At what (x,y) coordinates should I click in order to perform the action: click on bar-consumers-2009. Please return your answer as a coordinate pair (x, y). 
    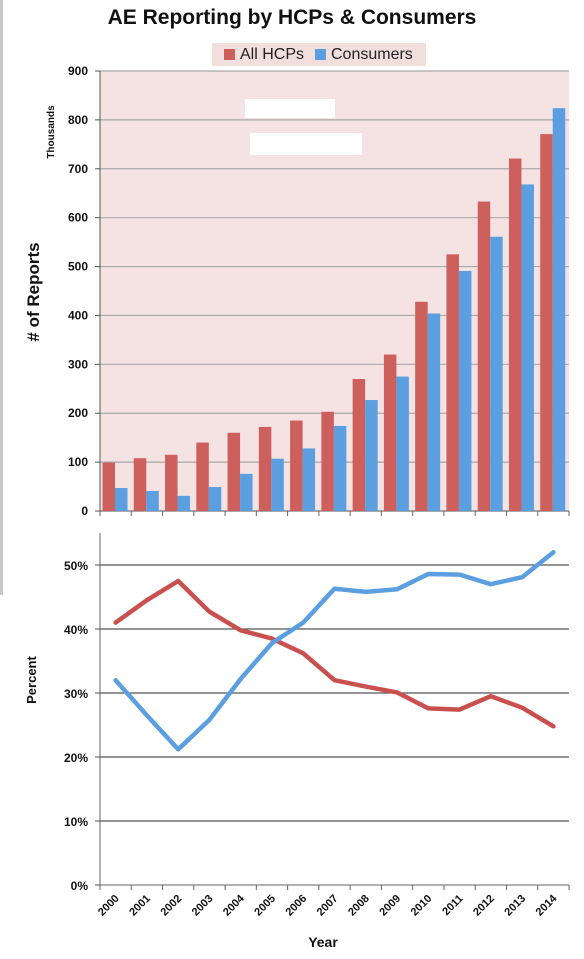
    Looking at the image, I should click on (402, 443).